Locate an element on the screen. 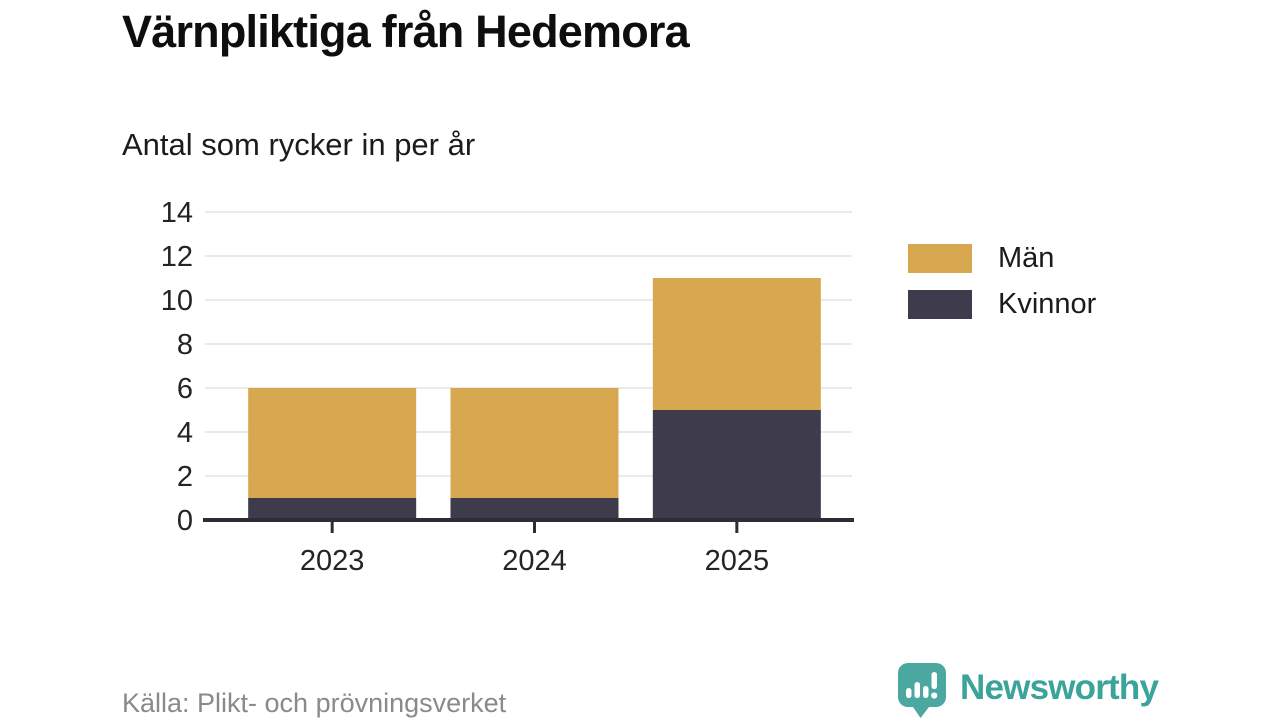  y-tick-label: 8 is located at coordinates (185, 345).